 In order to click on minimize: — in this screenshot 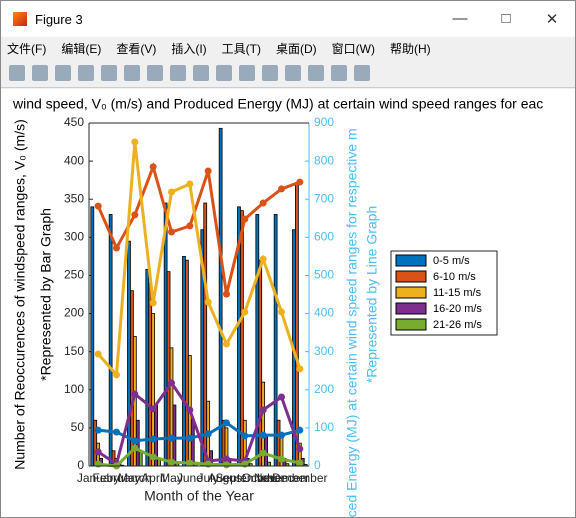, I will do `click(460, 18)`.